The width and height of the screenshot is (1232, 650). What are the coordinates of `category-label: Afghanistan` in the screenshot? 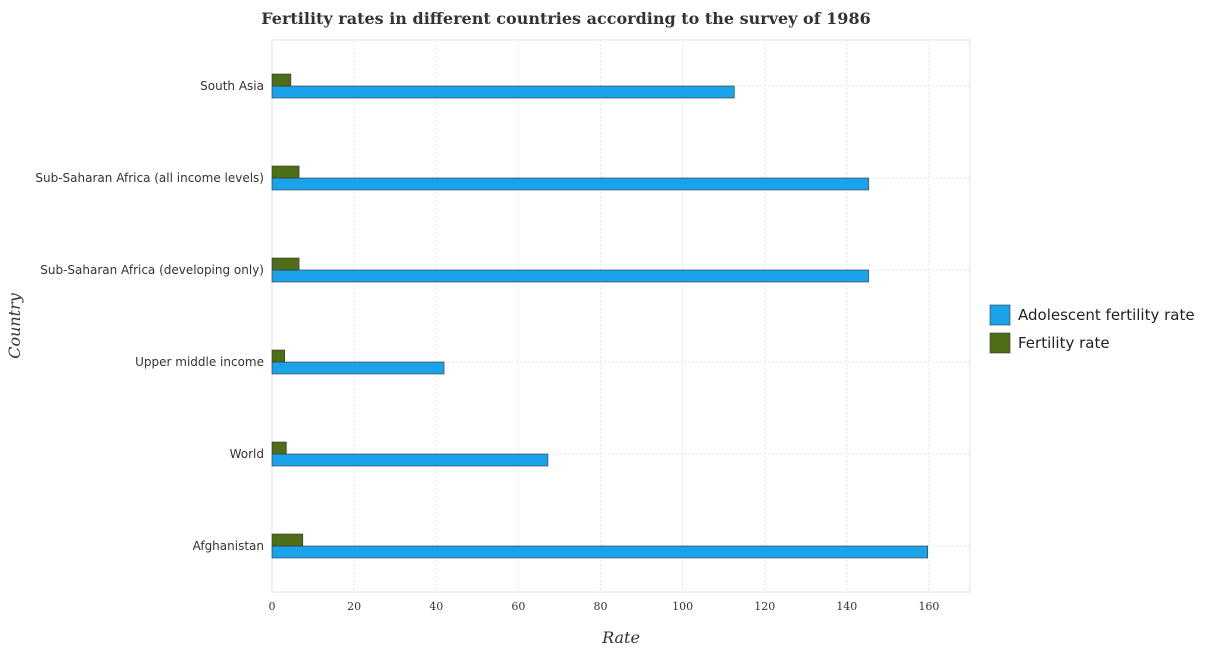 It's located at (228, 546).